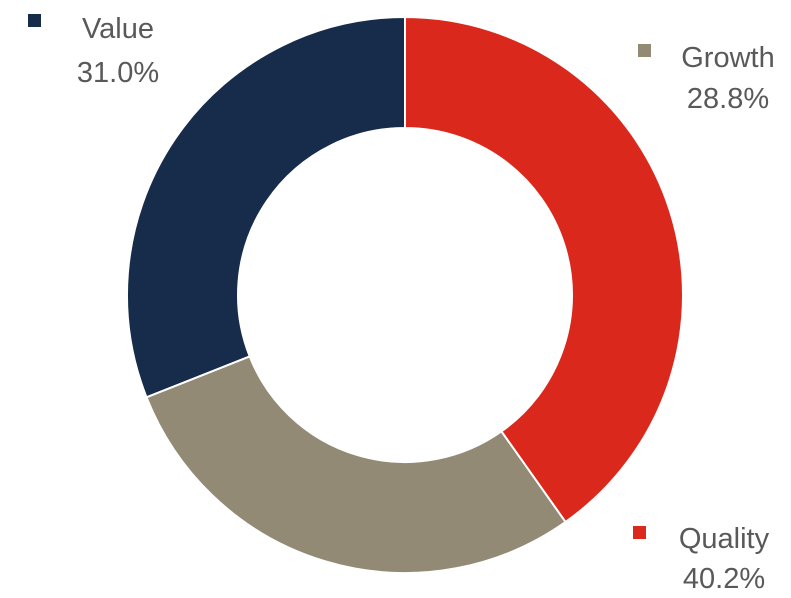 The image size is (791, 598). Describe the element at coordinates (644, 50) in the screenshot. I see `legend-marker-growth` at that location.